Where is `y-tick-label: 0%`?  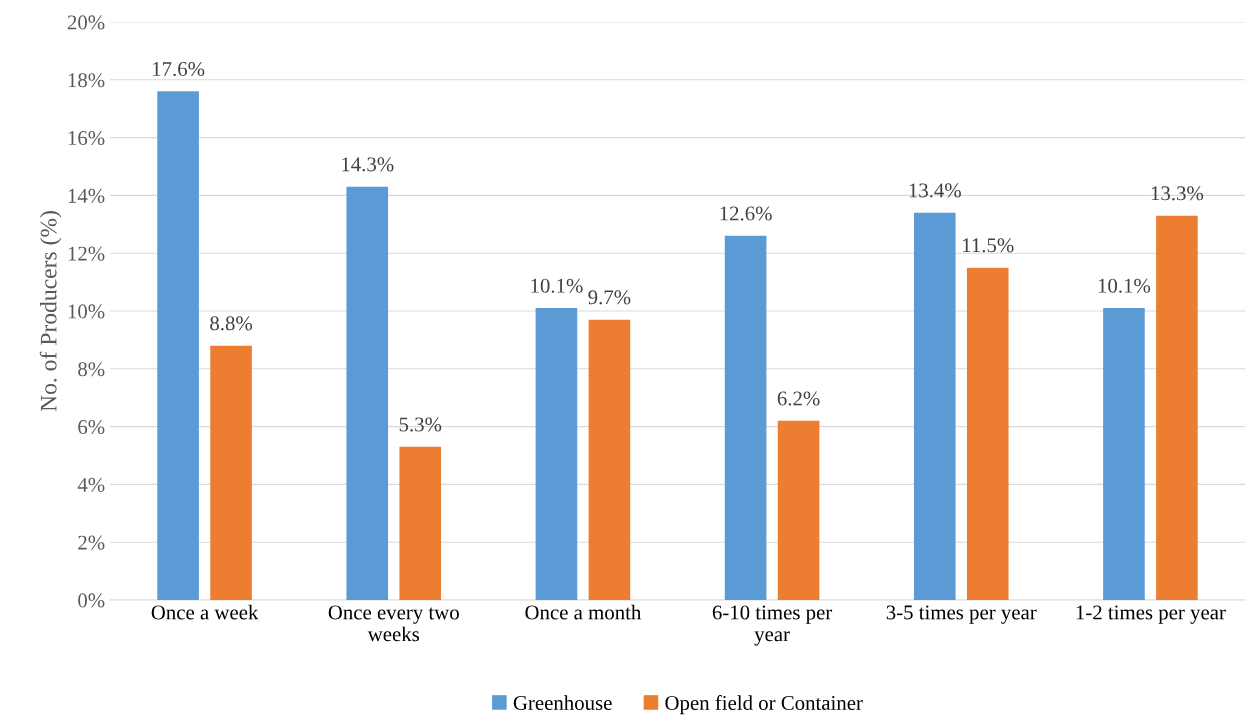
y-tick-label: 0% is located at coordinates (91, 600).